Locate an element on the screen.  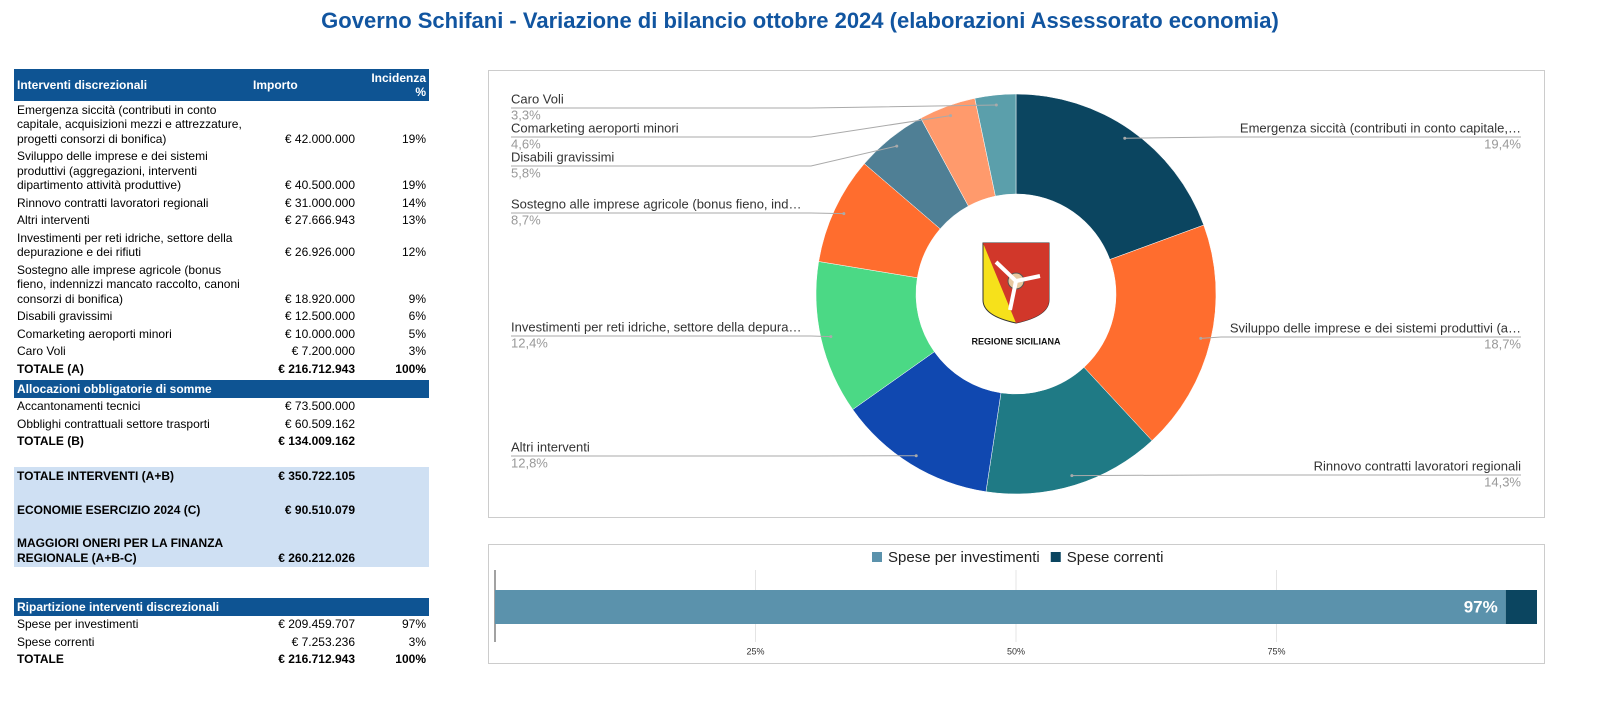
row: TOTALE INTERVENTI (A+B) € 350.722.105 is located at coordinates (221, 484).